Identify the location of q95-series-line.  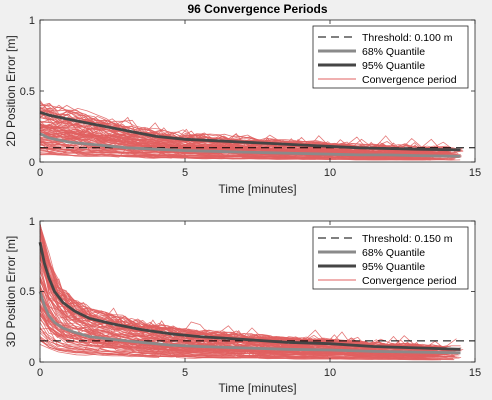
(250, 131).